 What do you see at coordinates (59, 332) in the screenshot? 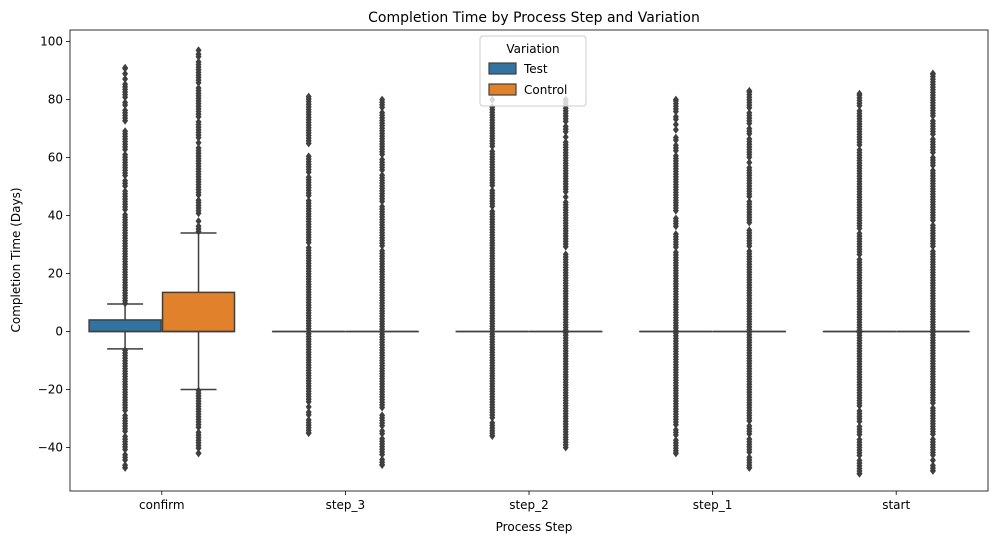
I see `y-tick-label: 0` at bounding box center [59, 332].